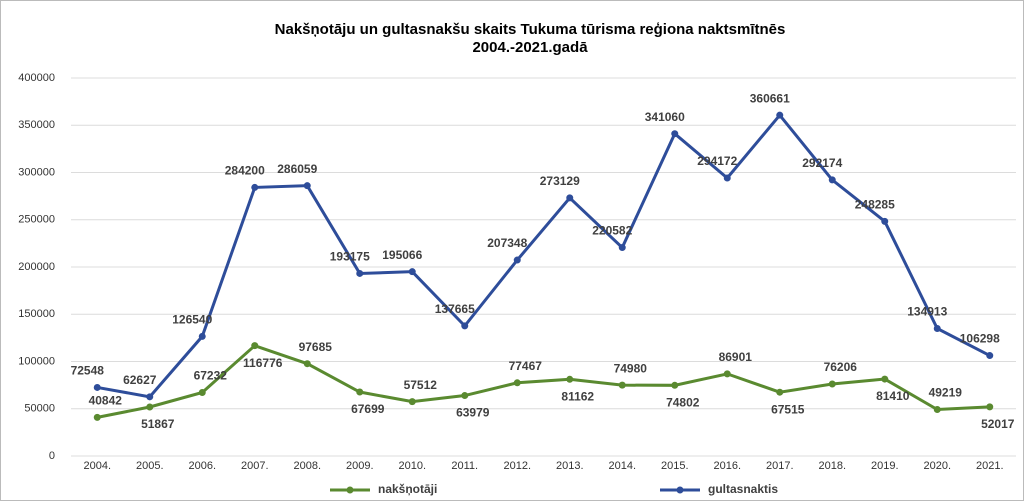 The image size is (1024, 501). What do you see at coordinates (421, 385) in the screenshot?
I see `data-label: 57512` at bounding box center [421, 385].